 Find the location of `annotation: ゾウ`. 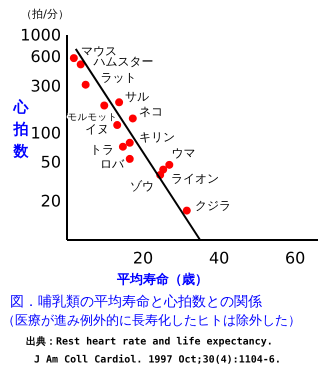

annotation: ゾウ is located at coordinates (142, 185).